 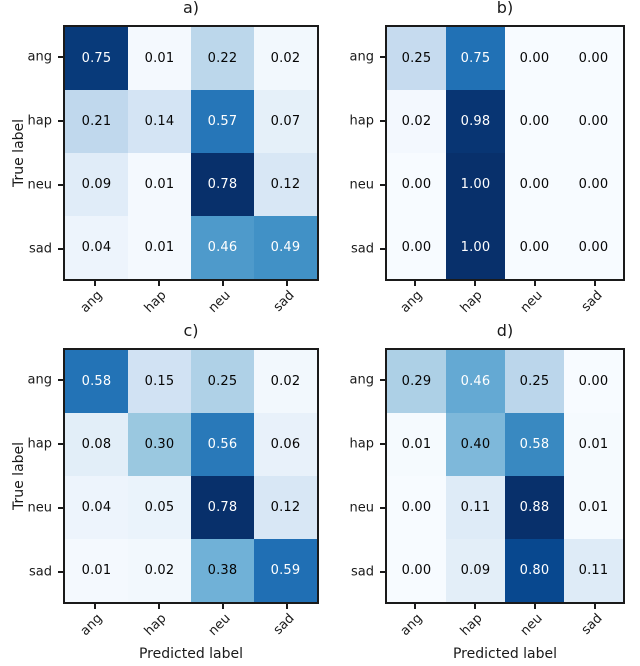 I want to click on heatmap-cell-neu-neu: 0.78, so click(x=222, y=184).